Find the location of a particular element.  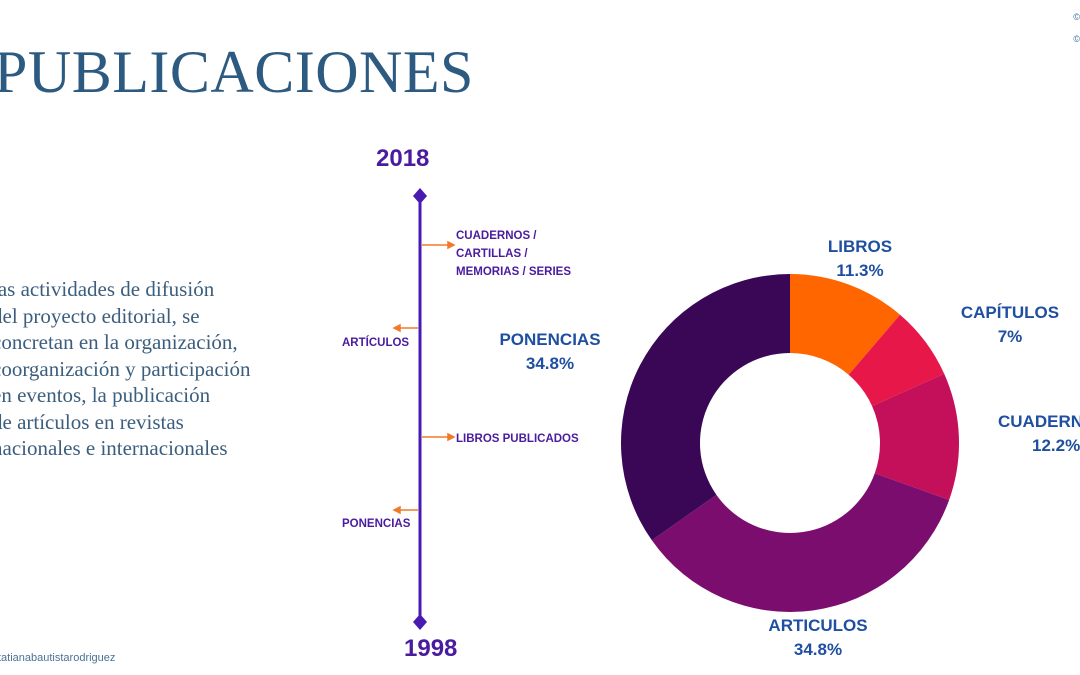

slice-value-label: 11.3% is located at coordinates (860, 270).